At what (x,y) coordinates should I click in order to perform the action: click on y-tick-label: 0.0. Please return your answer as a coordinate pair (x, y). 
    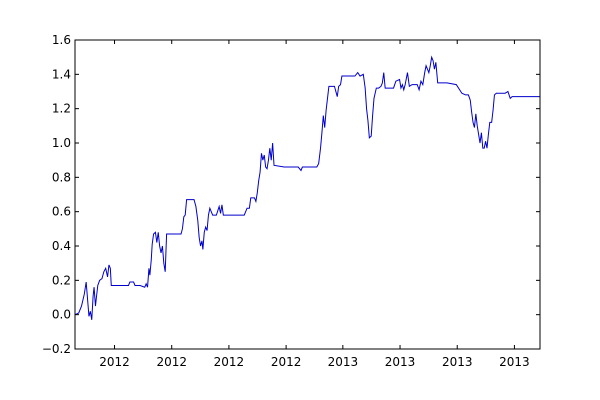
    Looking at the image, I should click on (61, 315).